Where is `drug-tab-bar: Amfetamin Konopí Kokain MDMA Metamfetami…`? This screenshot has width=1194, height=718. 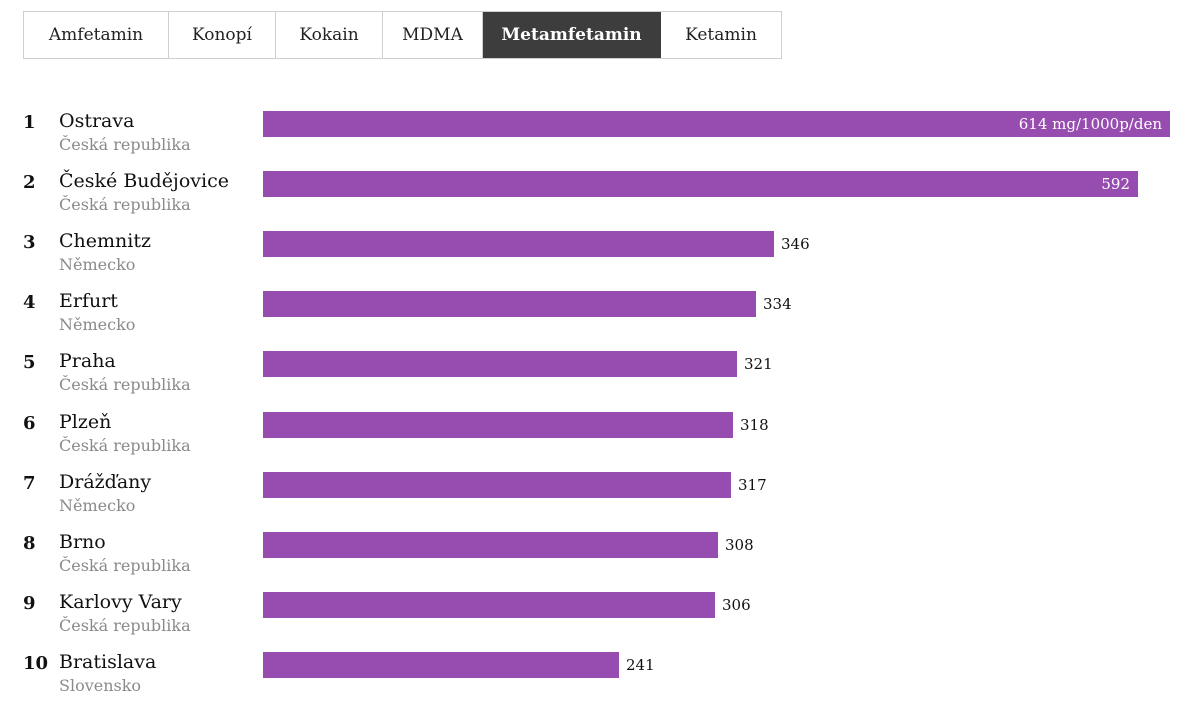
drug-tab-bar: Amfetamin Konopí Kokain MDMA Metamfetami… is located at coordinates (402, 35).